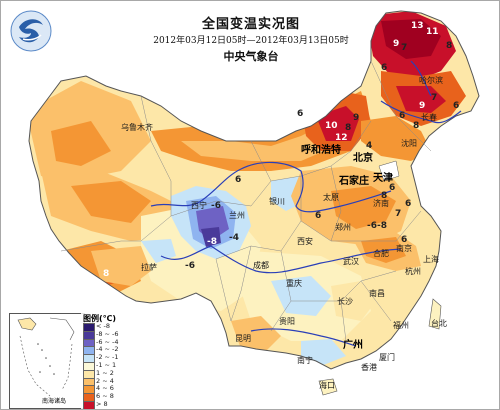  I want to click on inset-map-icon, so click(46, 357).